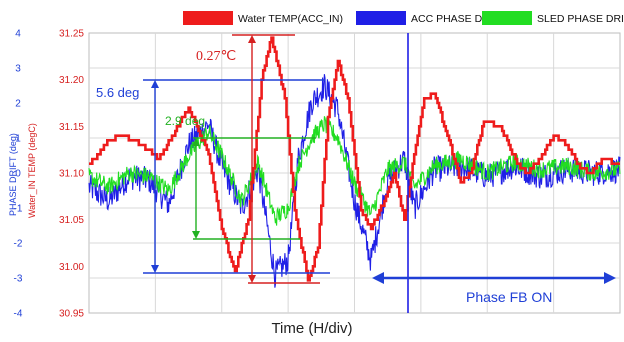 The image size is (624, 342). What do you see at coordinates (155, 84) in the screenshot?
I see `arrowhead-blue-up` at bounding box center [155, 84].